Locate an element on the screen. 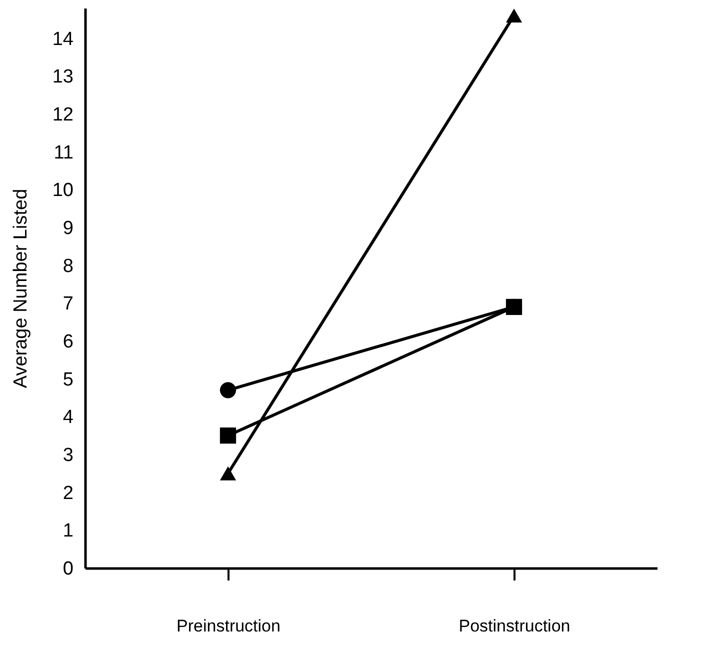  y-tick-label: 2 is located at coordinates (68, 493).